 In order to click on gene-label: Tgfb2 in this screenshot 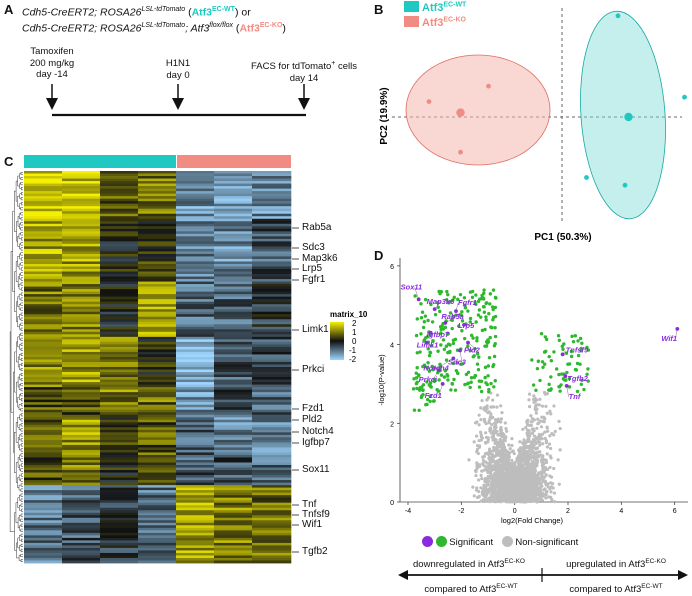, I will do `click(315, 551)`.